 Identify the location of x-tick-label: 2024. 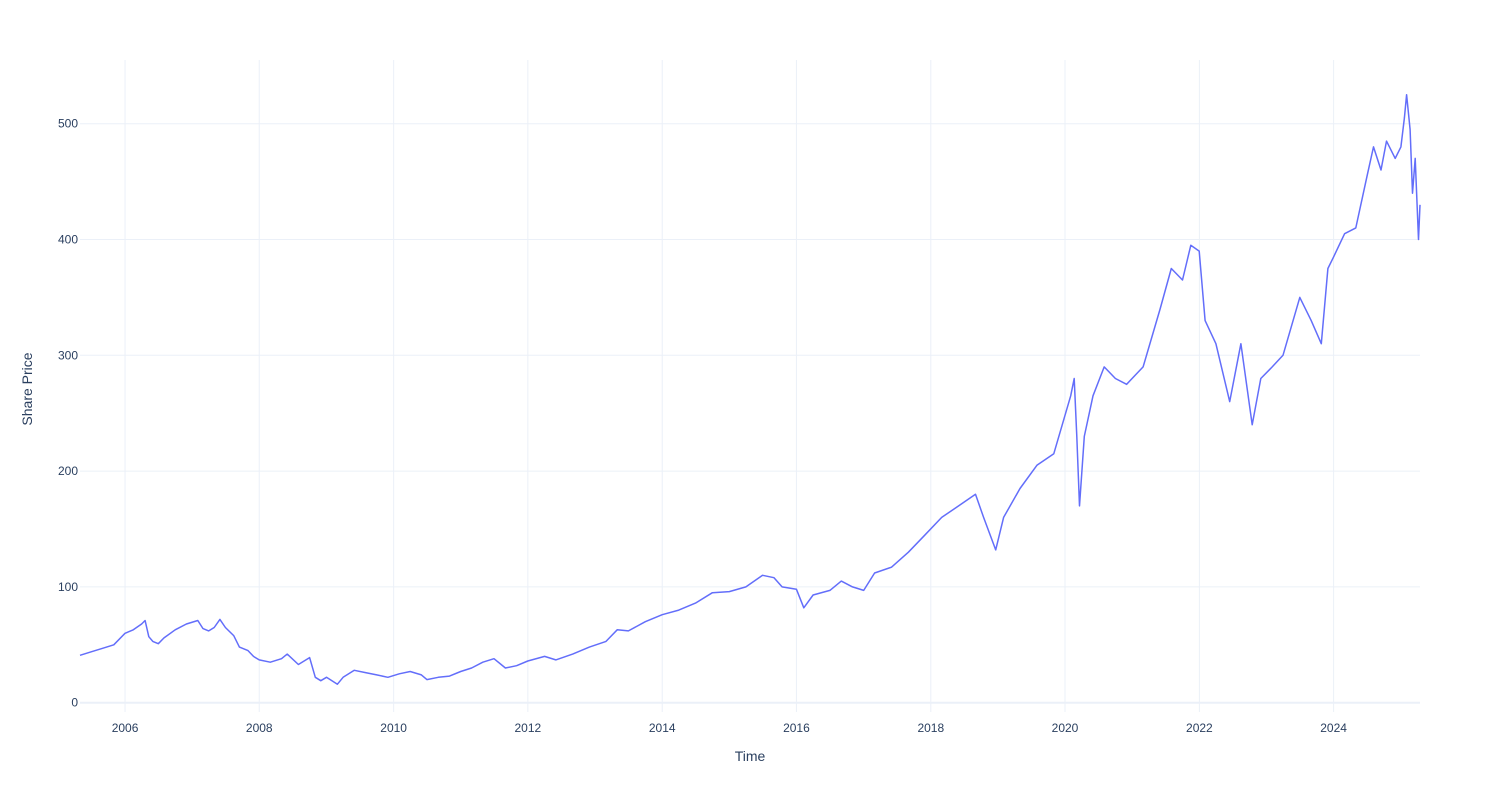
(1333, 728).